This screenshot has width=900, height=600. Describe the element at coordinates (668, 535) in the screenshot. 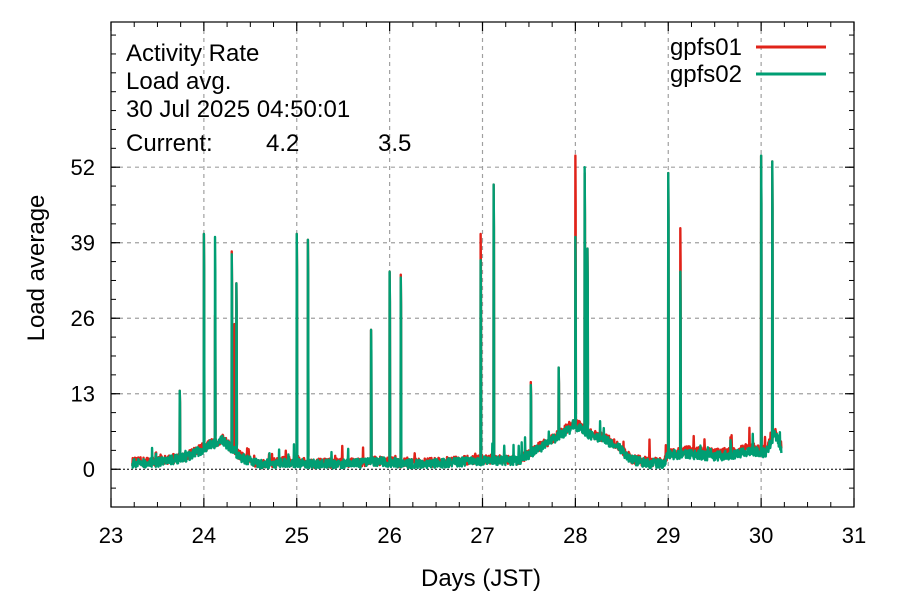

I see `x-tick-label: 29` at that location.